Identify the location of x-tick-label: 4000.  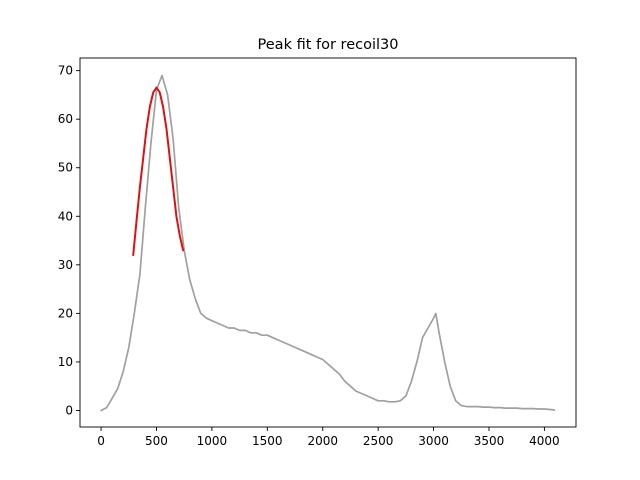
(544, 441).